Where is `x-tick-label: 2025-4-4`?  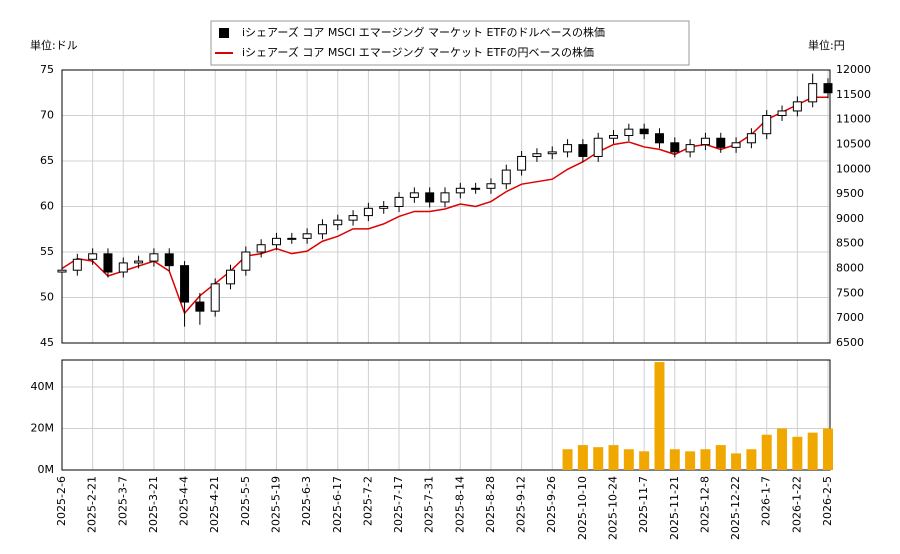
x-tick-label: 2025-4-4 is located at coordinates (184, 501).